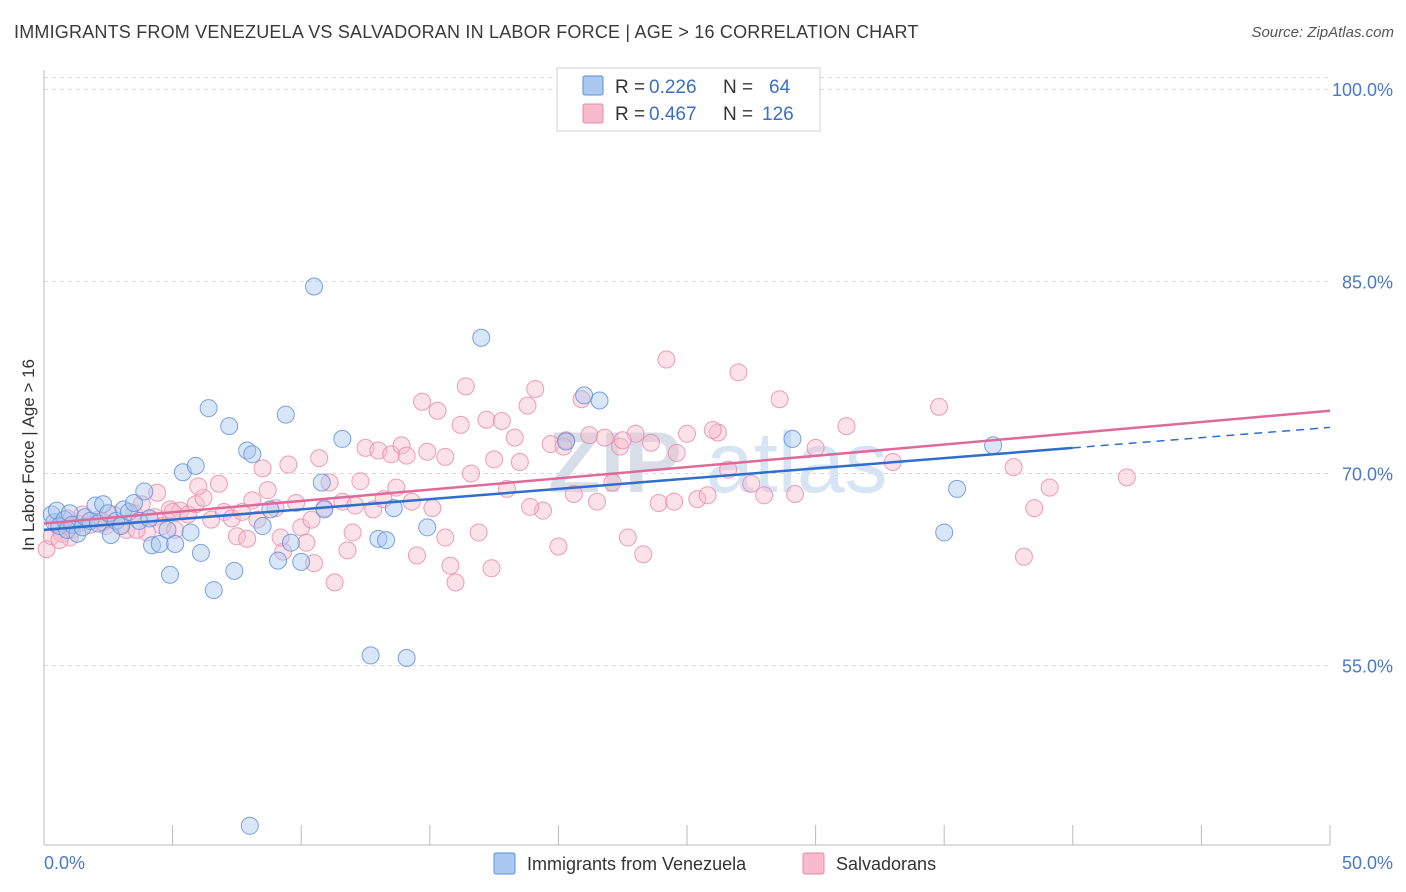  I want to click on y-tick-label: 100.0%, so click(1362, 90).